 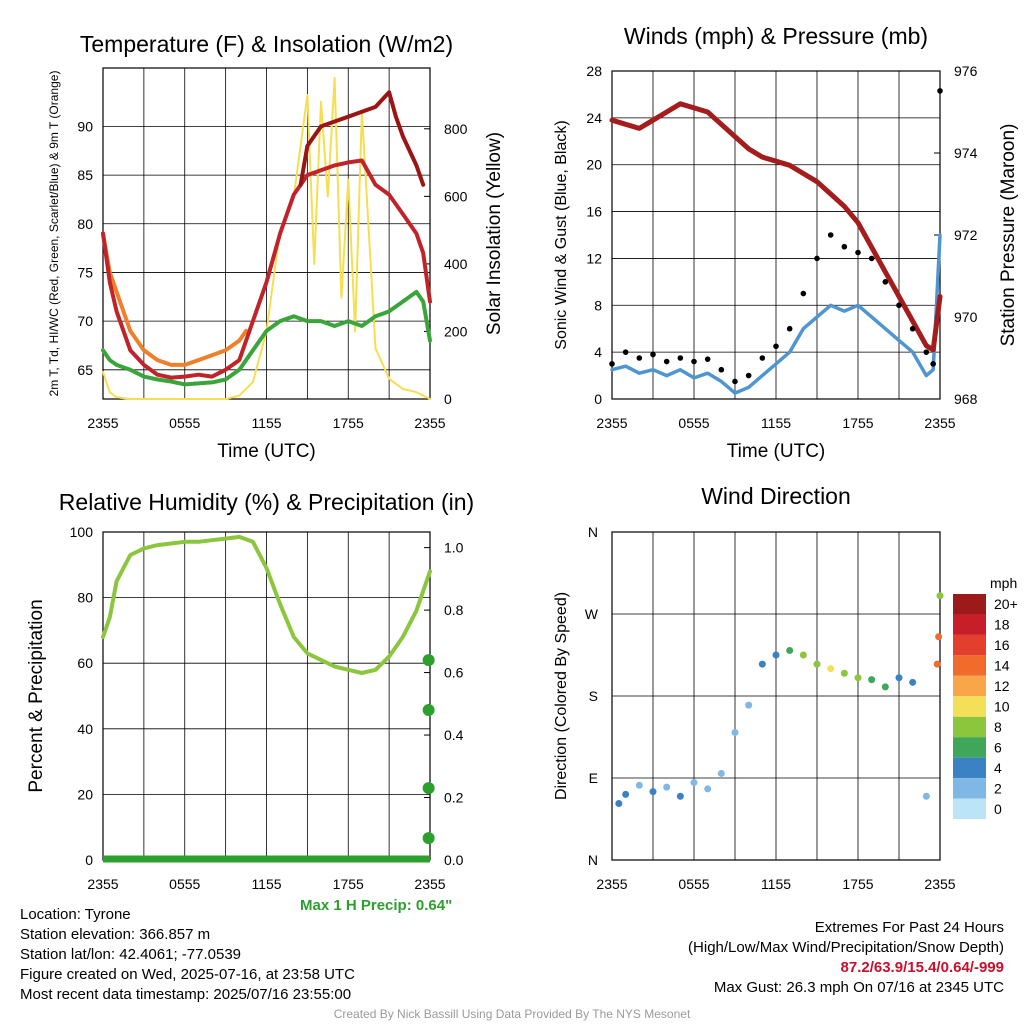 What do you see at coordinates (966, 71) in the screenshot?
I see `y2-tick-label: 976` at bounding box center [966, 71].